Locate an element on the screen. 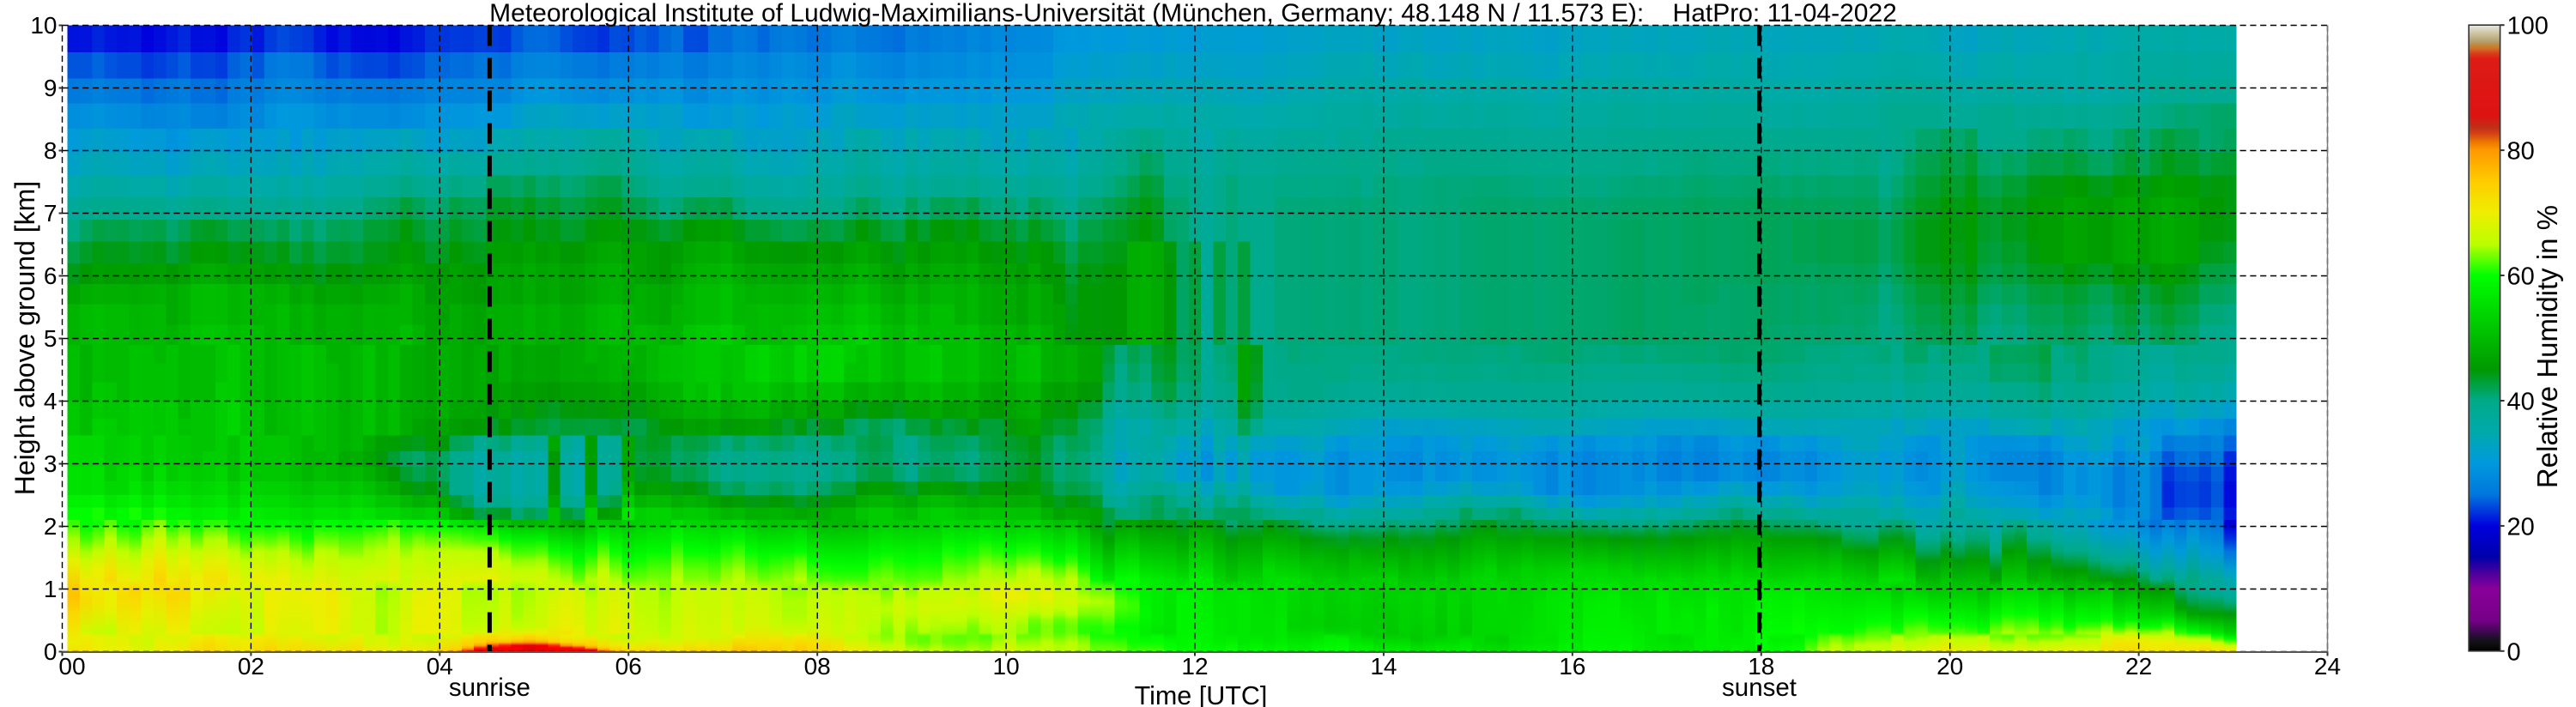  svg-text: 08 is located at coordinates (817, 666).